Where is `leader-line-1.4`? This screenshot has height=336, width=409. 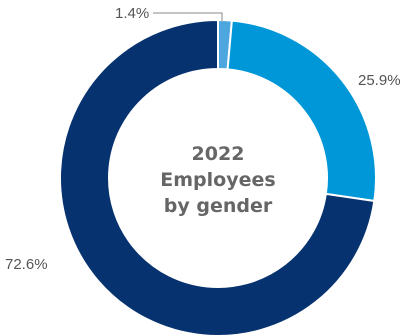
leader-line-1.4 is located at coordinates (188, 16).